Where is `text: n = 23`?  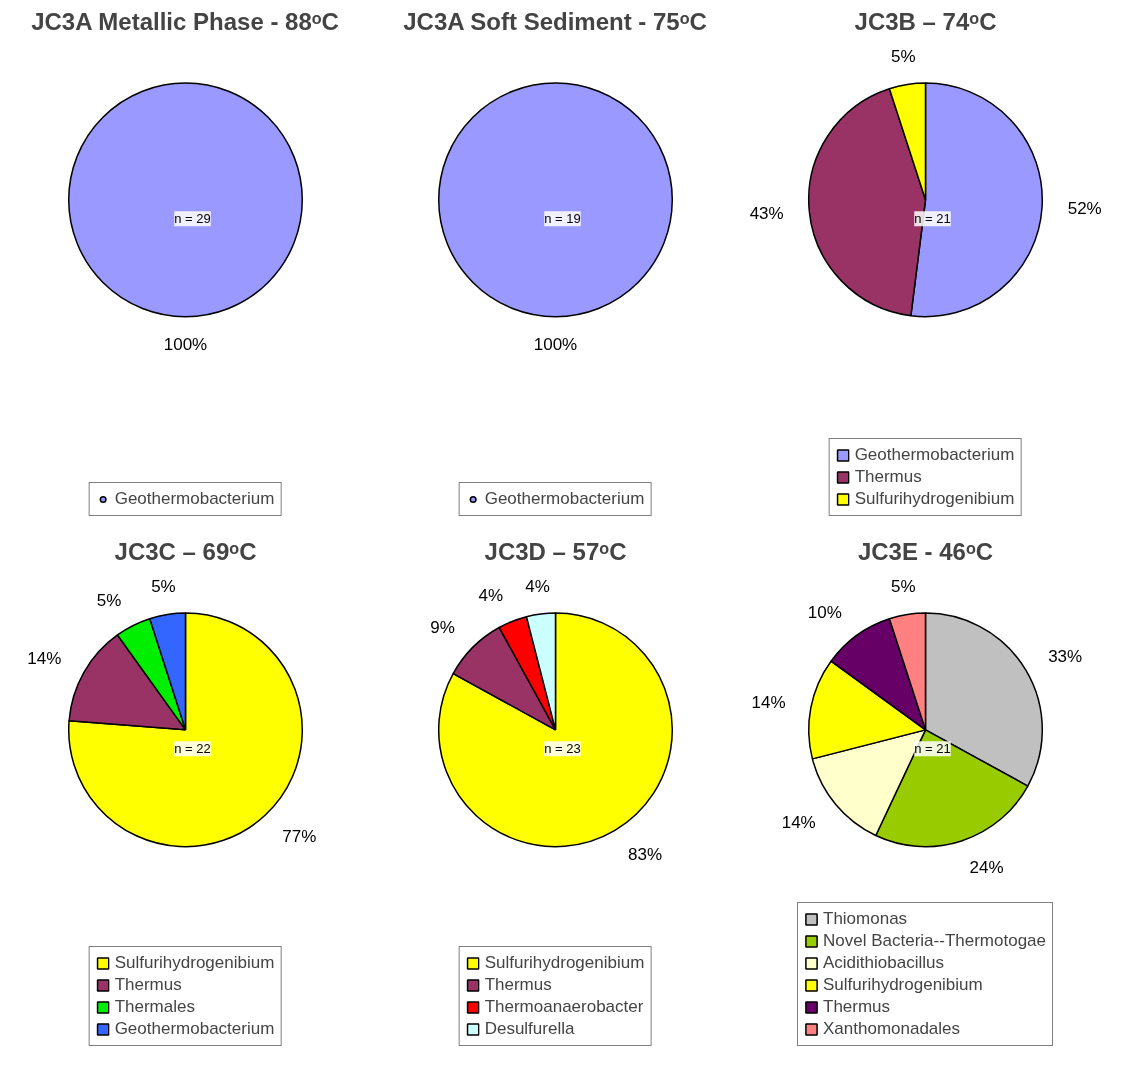 text: n = 23 is located at coordinates (562, 749).